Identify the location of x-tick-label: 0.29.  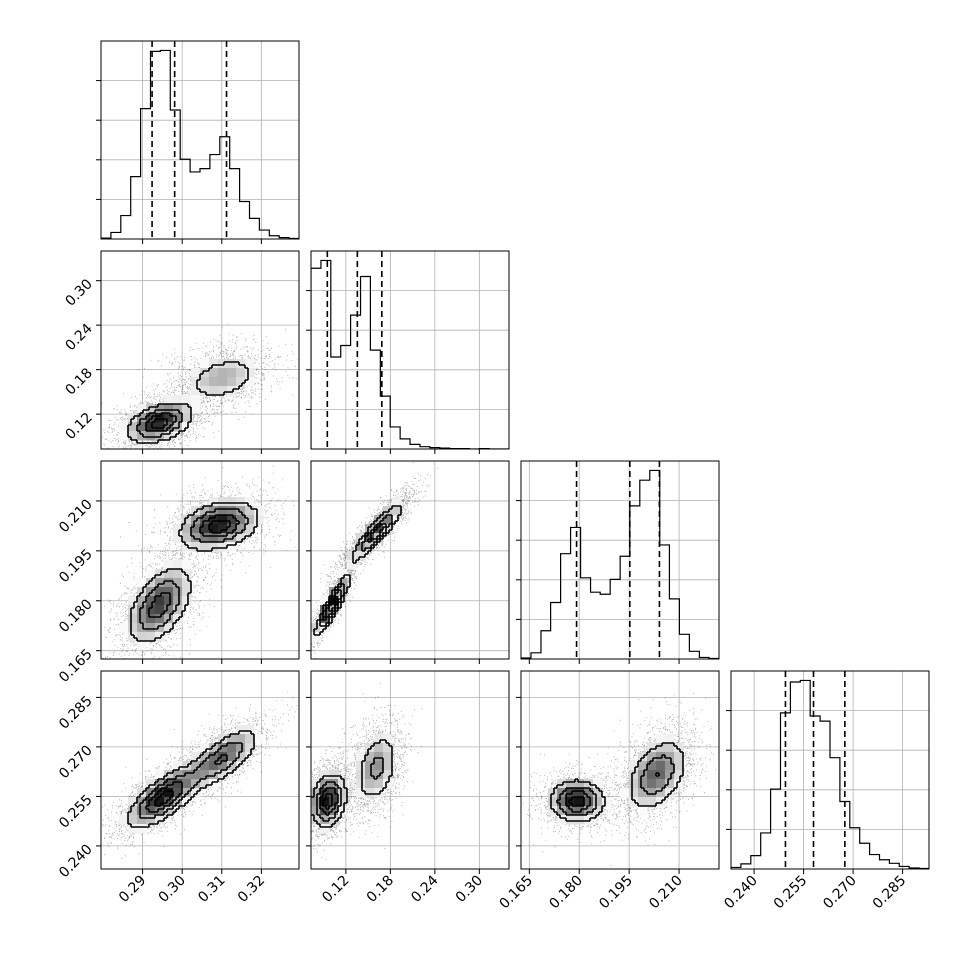
(132, 889).